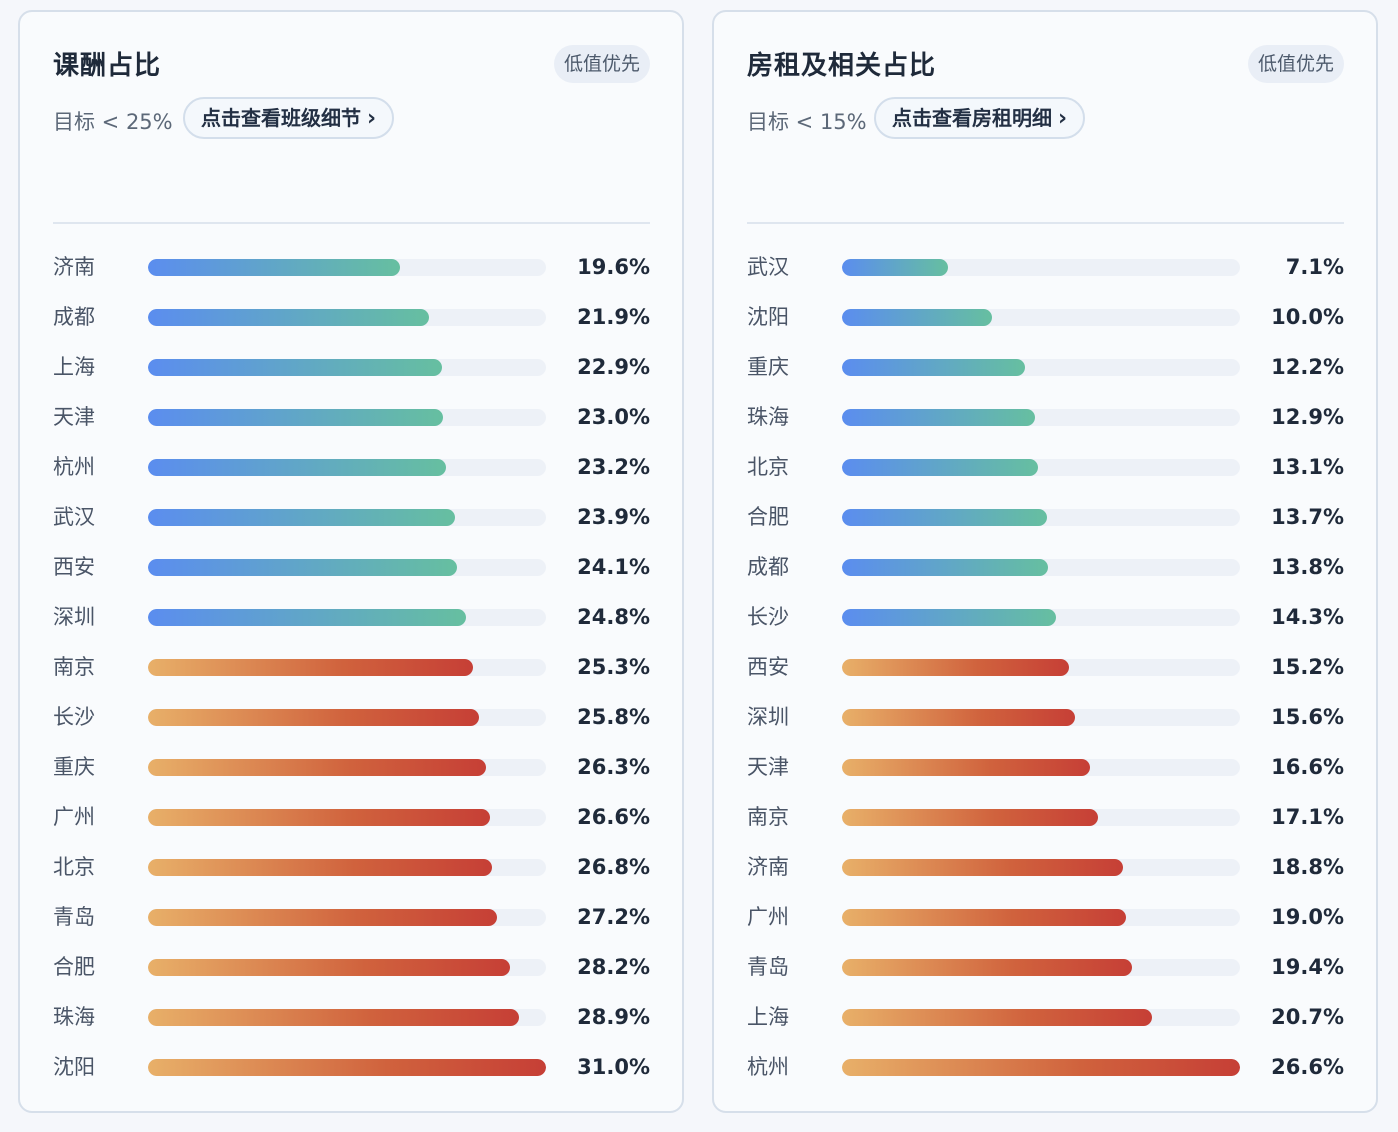 This screenshot has height=1132, width=1398. What do you see at coordinates (613, 717) in the screenshot?
I see `value-label: 25.8%` at bounding box center [613, 717].